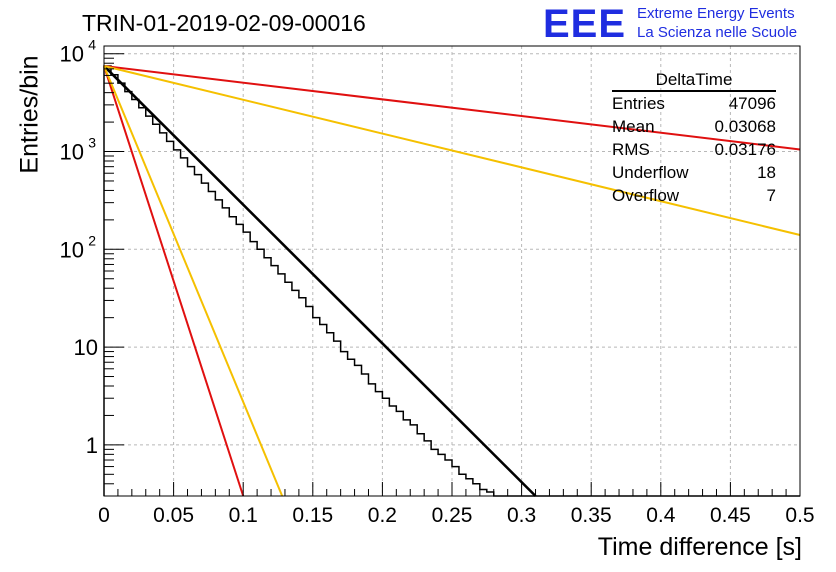 This screenshot has width=836, height=572. I want to click on chart-title: TRIN-01-2019-02-09-00016, so click(224, 23).